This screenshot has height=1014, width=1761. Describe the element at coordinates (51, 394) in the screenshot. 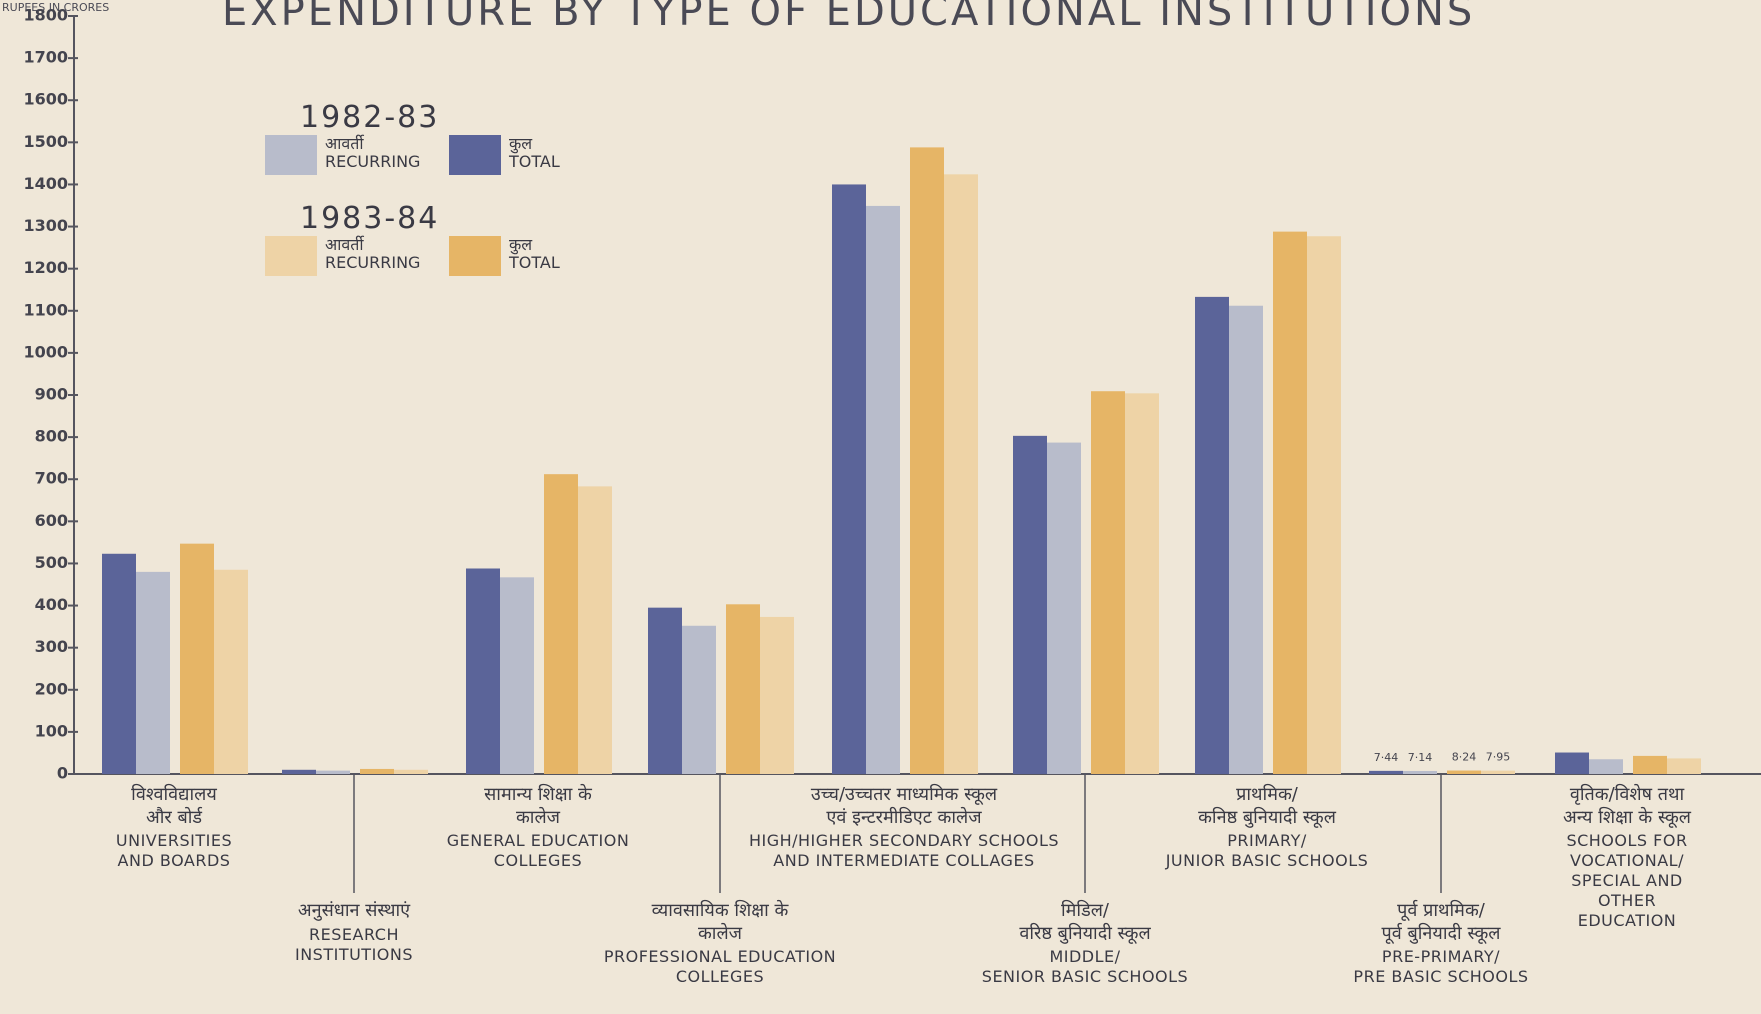

I see `y-tick-label: 900` at that location.